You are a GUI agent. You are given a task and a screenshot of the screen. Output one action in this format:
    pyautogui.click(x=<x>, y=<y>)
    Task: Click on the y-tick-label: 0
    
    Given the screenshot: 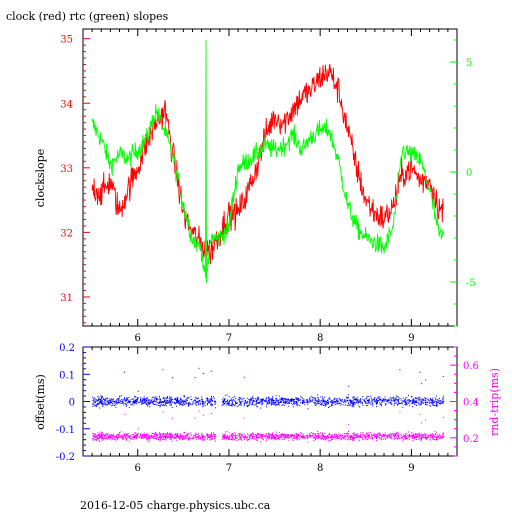 What is the action you would take?
    pyautogui.click(x=72, y=403)
    